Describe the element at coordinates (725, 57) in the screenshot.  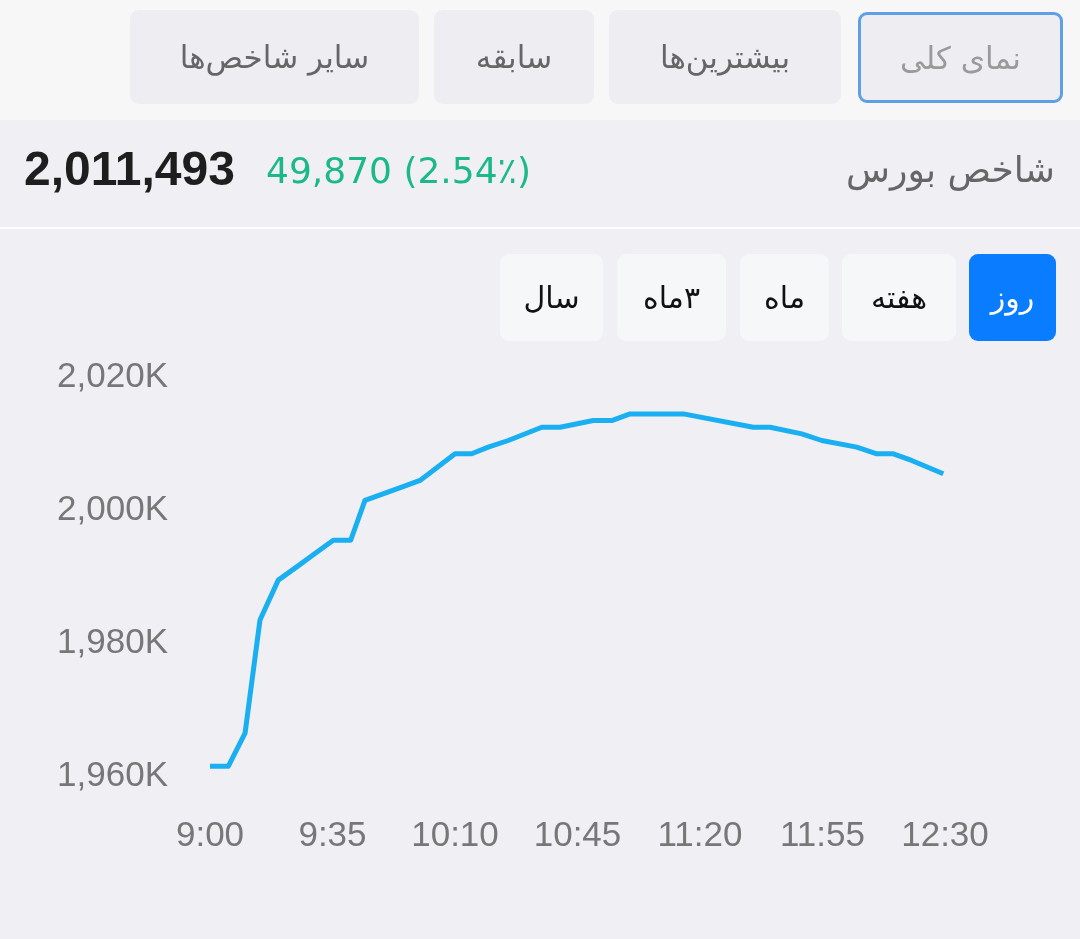
I see `text: بیشترین‌ها` at that location.